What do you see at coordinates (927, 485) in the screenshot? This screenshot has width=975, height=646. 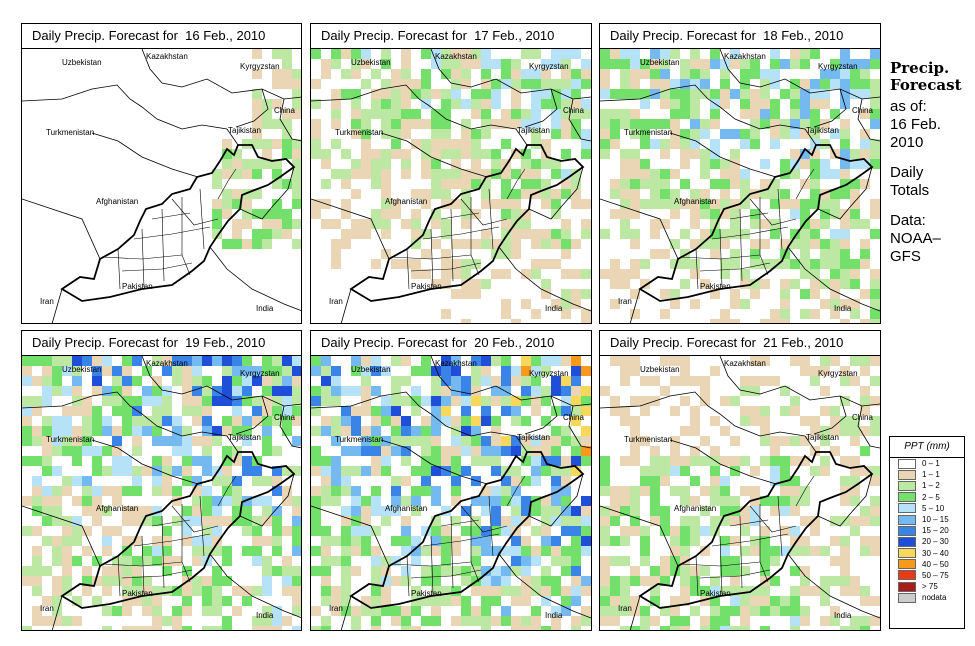 I see `legend-item: 1 – 2` at bounding box center [927, 485].